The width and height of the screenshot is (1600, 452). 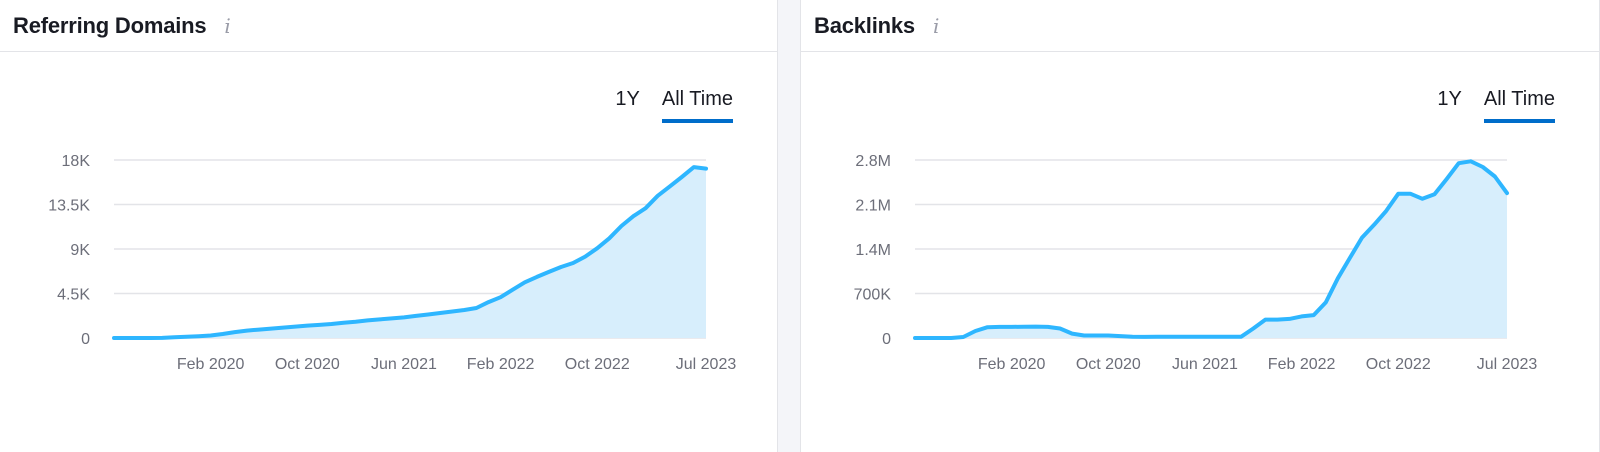 I want to click on y-tick-label: 4.5K, so click(x=73, y=295).